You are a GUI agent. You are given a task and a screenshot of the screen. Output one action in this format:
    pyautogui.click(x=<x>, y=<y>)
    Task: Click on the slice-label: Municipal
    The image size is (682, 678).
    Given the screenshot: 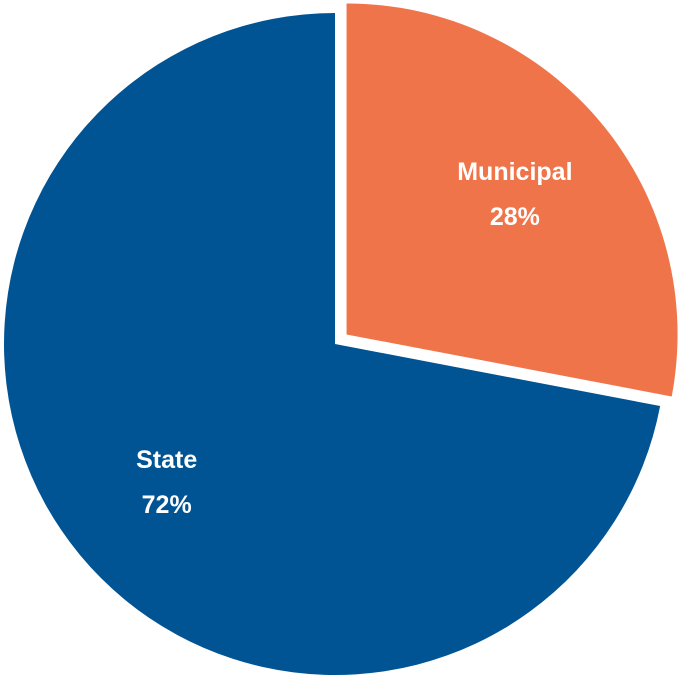 What is the action you would take?
    pyautogui.click(x=514, y=172)
    